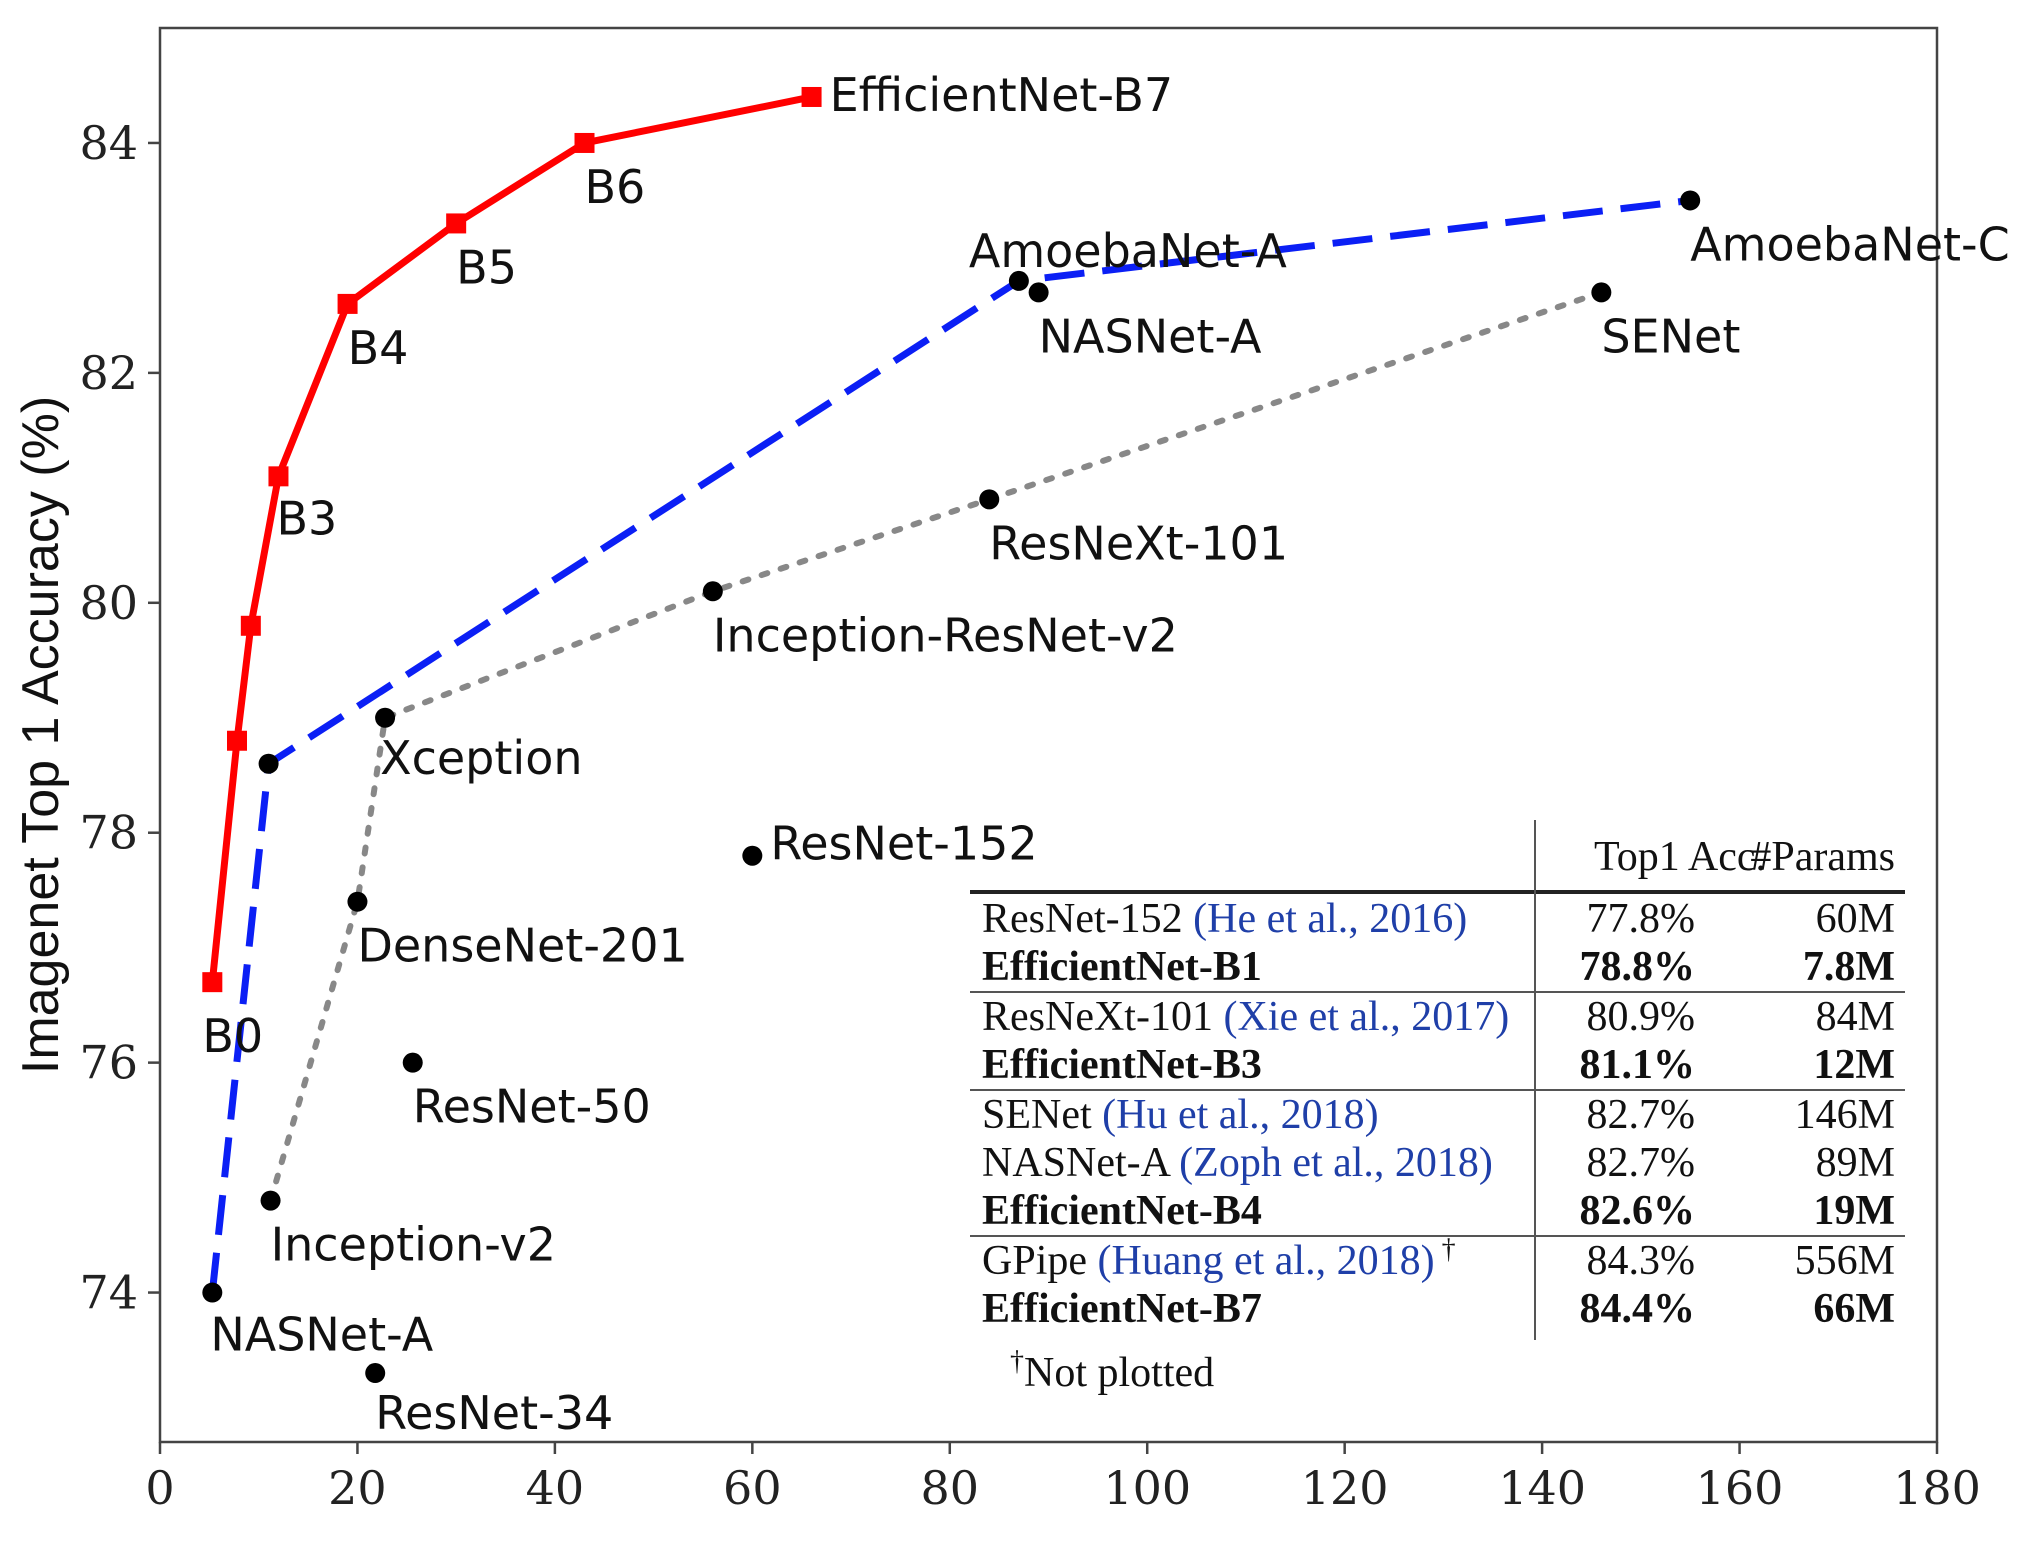  I want to click on table-row-params: 12M, so click(1854, 1065).